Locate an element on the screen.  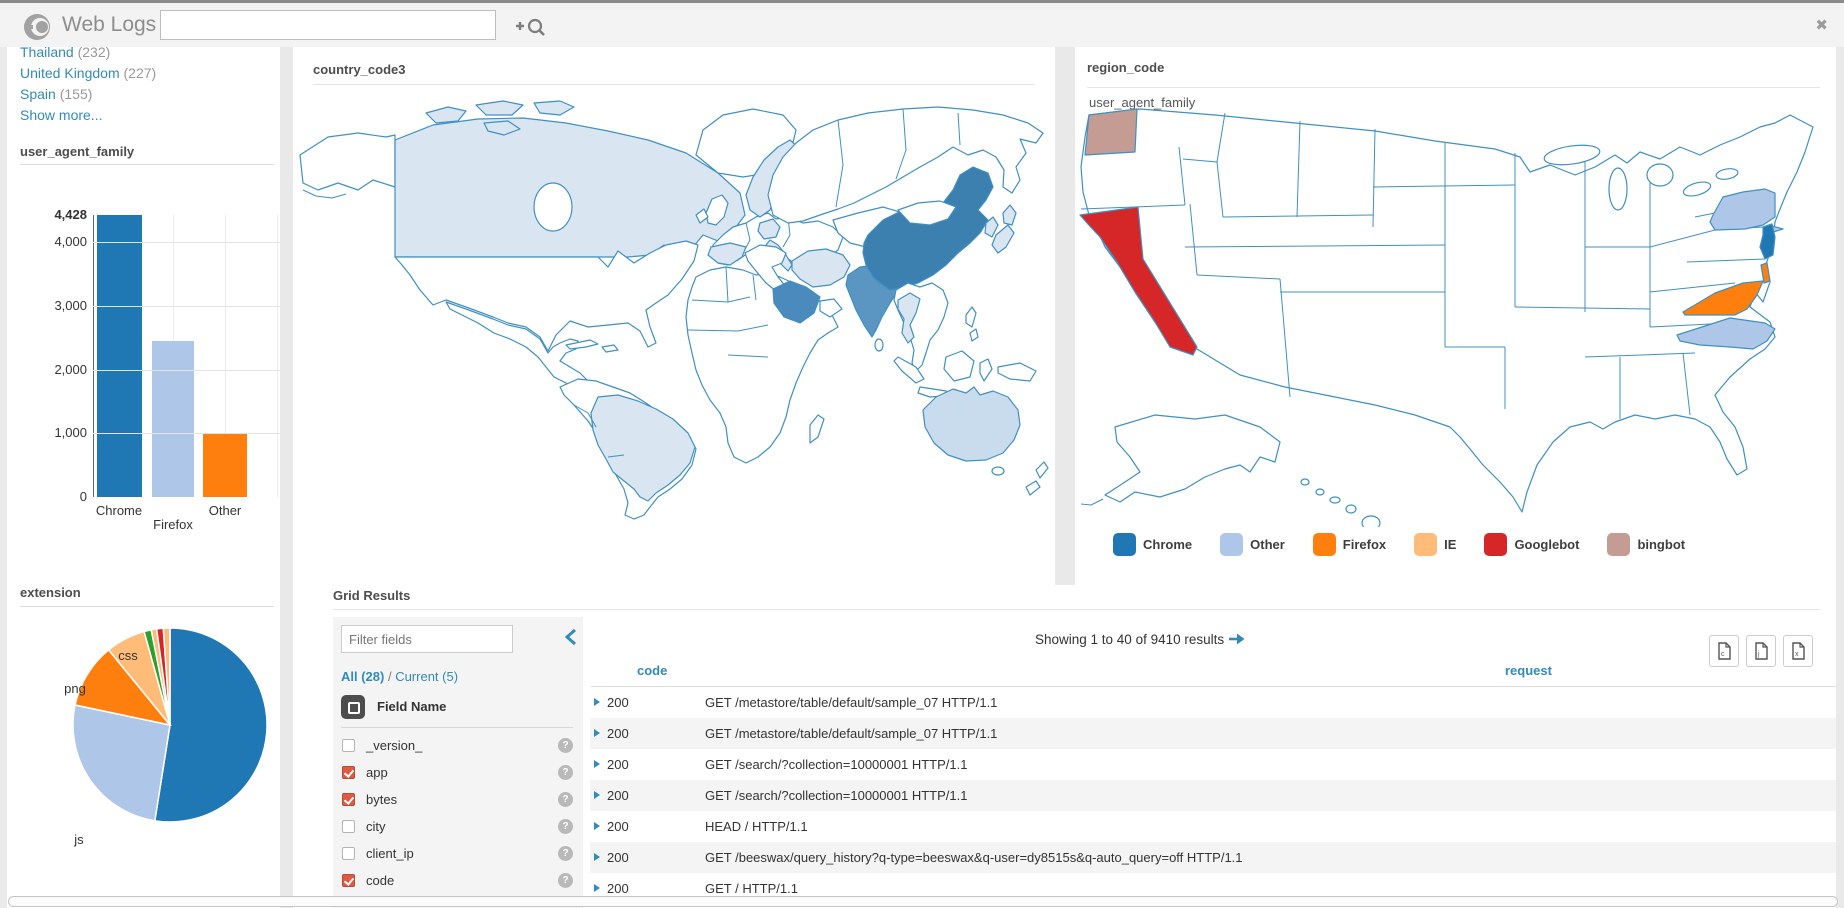
next-page-icon is located at coordinates (1236, 639).